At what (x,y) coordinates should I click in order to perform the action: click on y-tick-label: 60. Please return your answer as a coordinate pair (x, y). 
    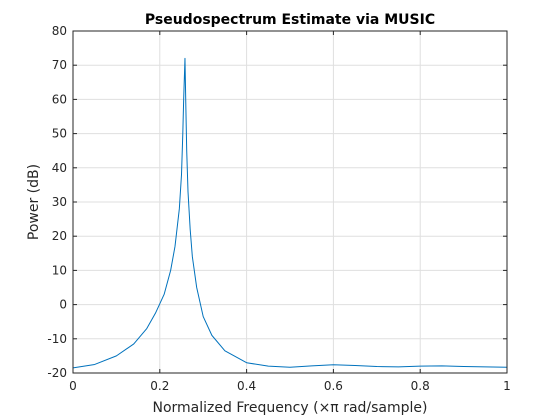
    Looking at the image, I should click on (59, 99).